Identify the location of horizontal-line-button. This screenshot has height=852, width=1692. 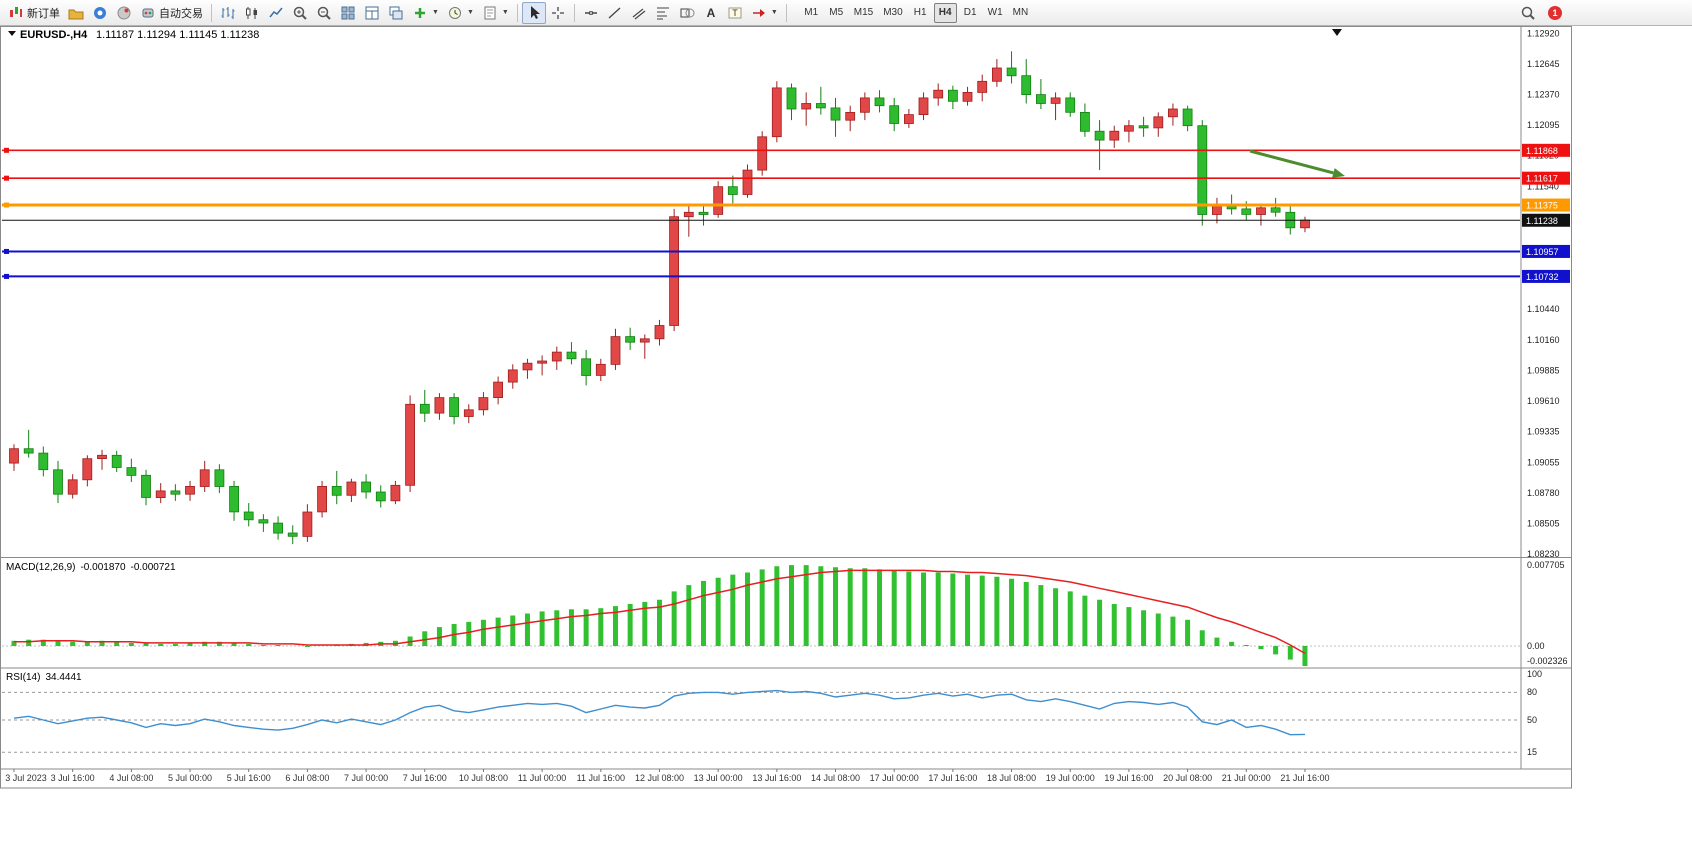
(591, 13).